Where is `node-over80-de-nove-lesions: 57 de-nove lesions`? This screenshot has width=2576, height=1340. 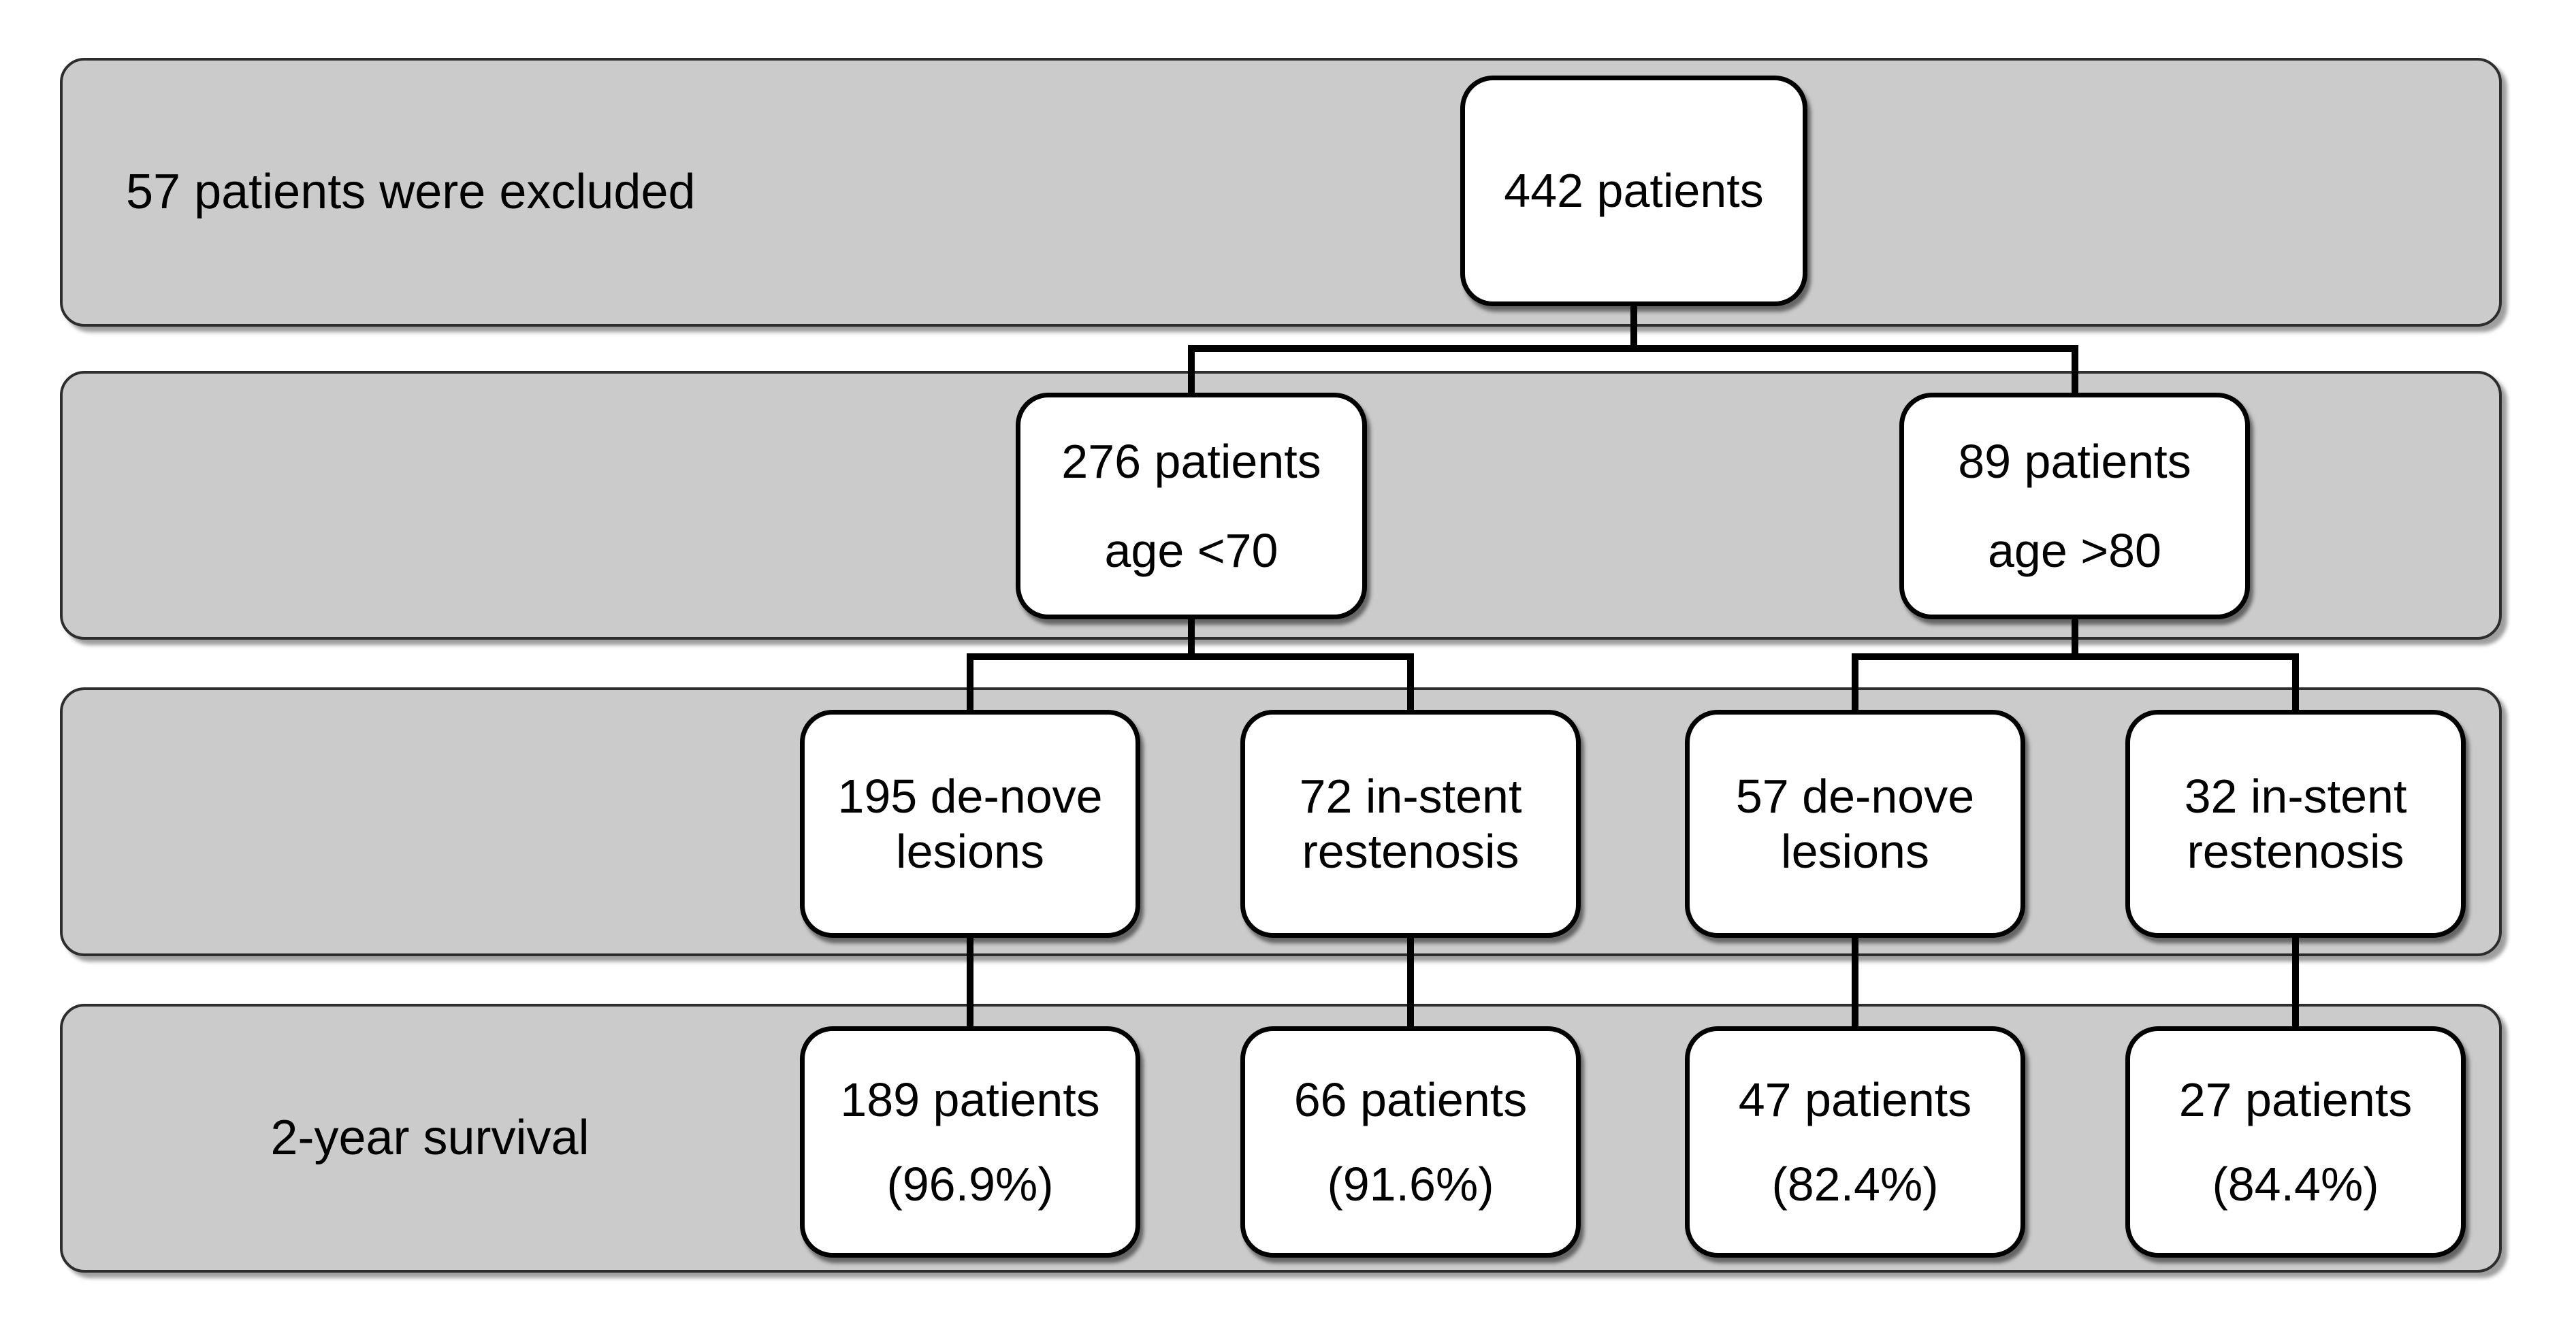
node-over80-de-nove-lesions: 57 de-nove lesions is located at coordinates (1855, 824).